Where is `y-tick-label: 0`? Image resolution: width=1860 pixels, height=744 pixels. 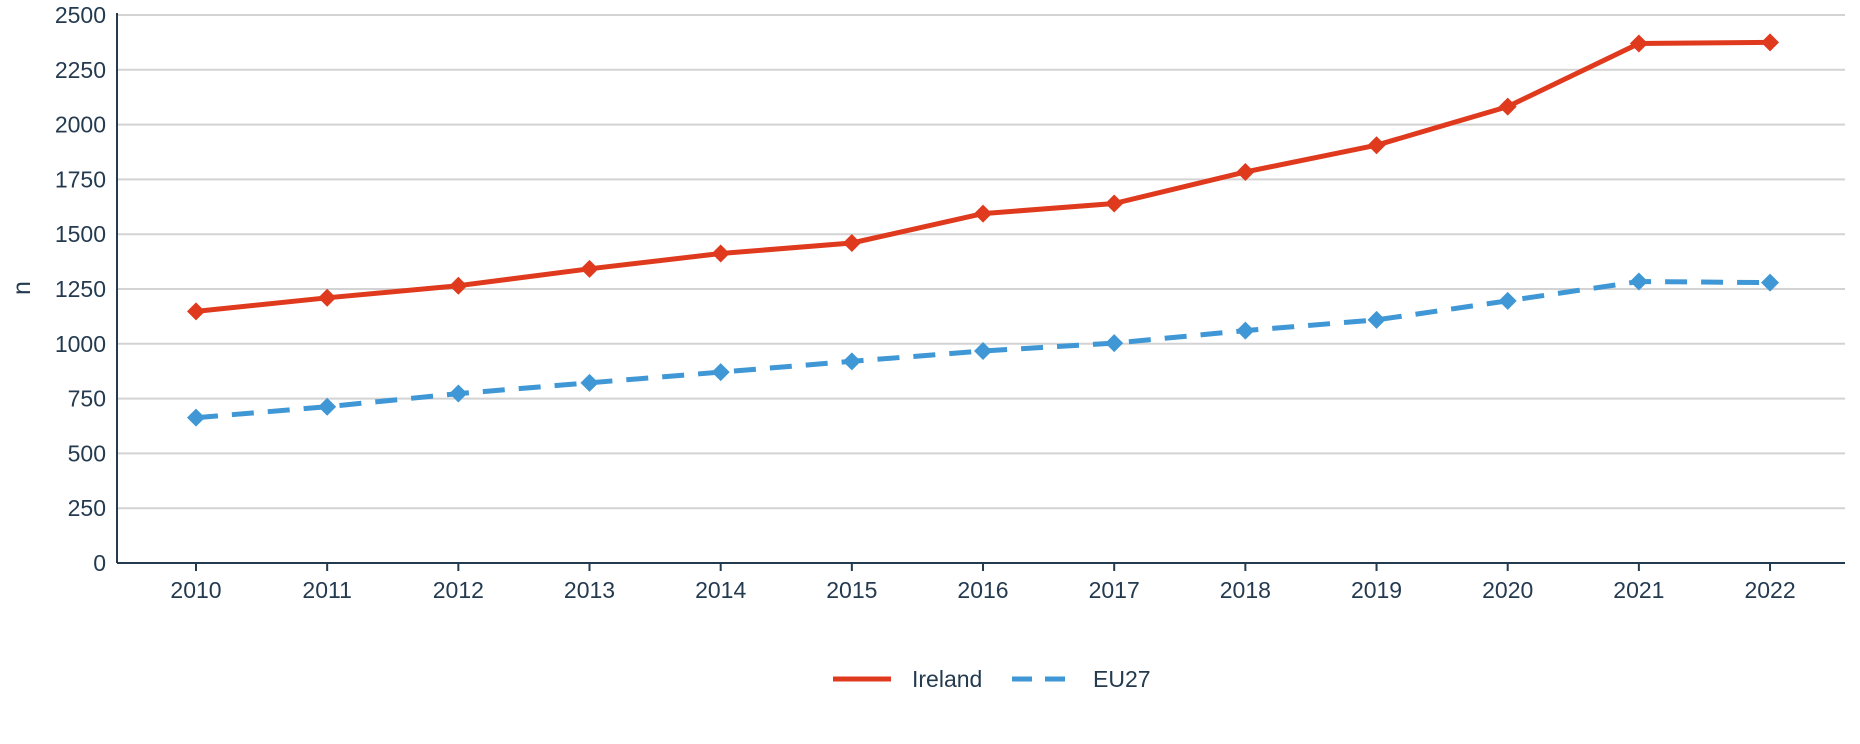 y-tick-label: 0 is located at coordinates (99, 563).